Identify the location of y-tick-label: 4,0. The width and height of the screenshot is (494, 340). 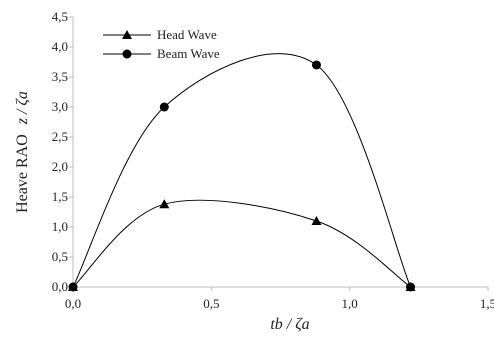
(60, 46).